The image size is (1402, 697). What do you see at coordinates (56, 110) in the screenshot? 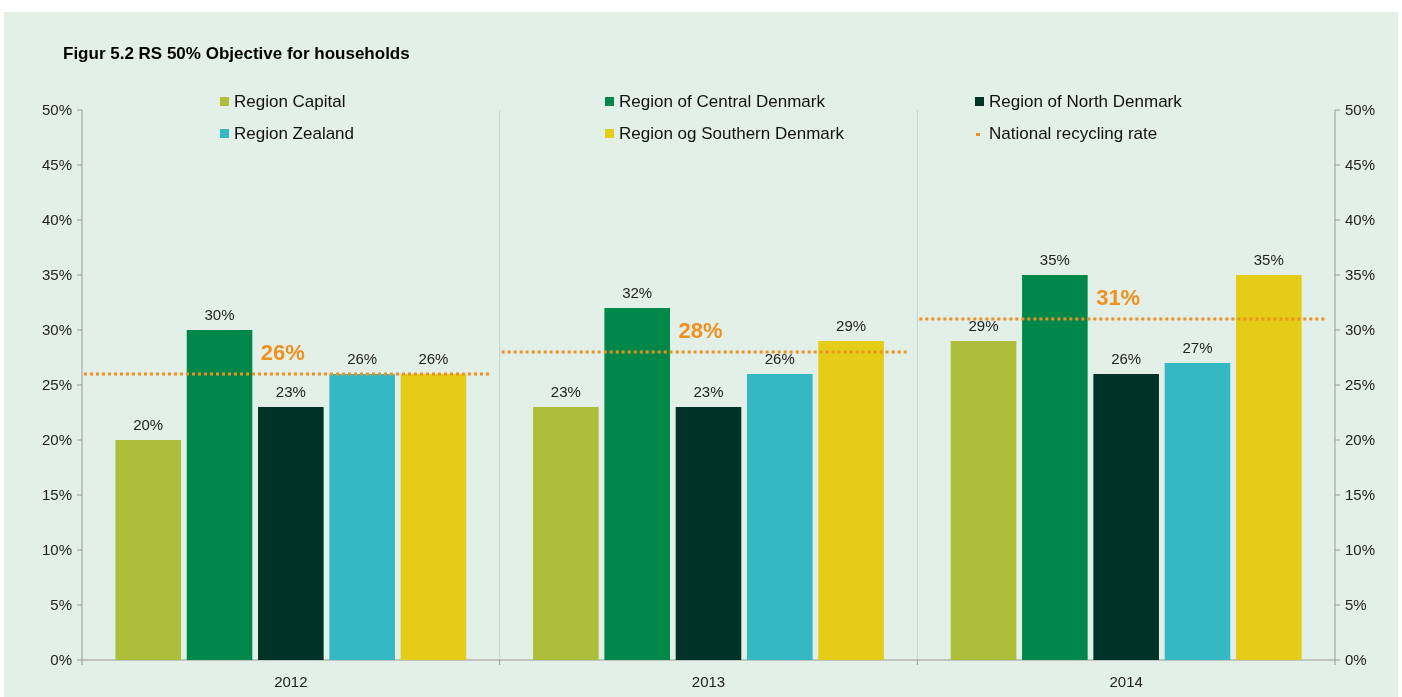
I see `y-tick-label: 50%` at bounding box center [56, 110].